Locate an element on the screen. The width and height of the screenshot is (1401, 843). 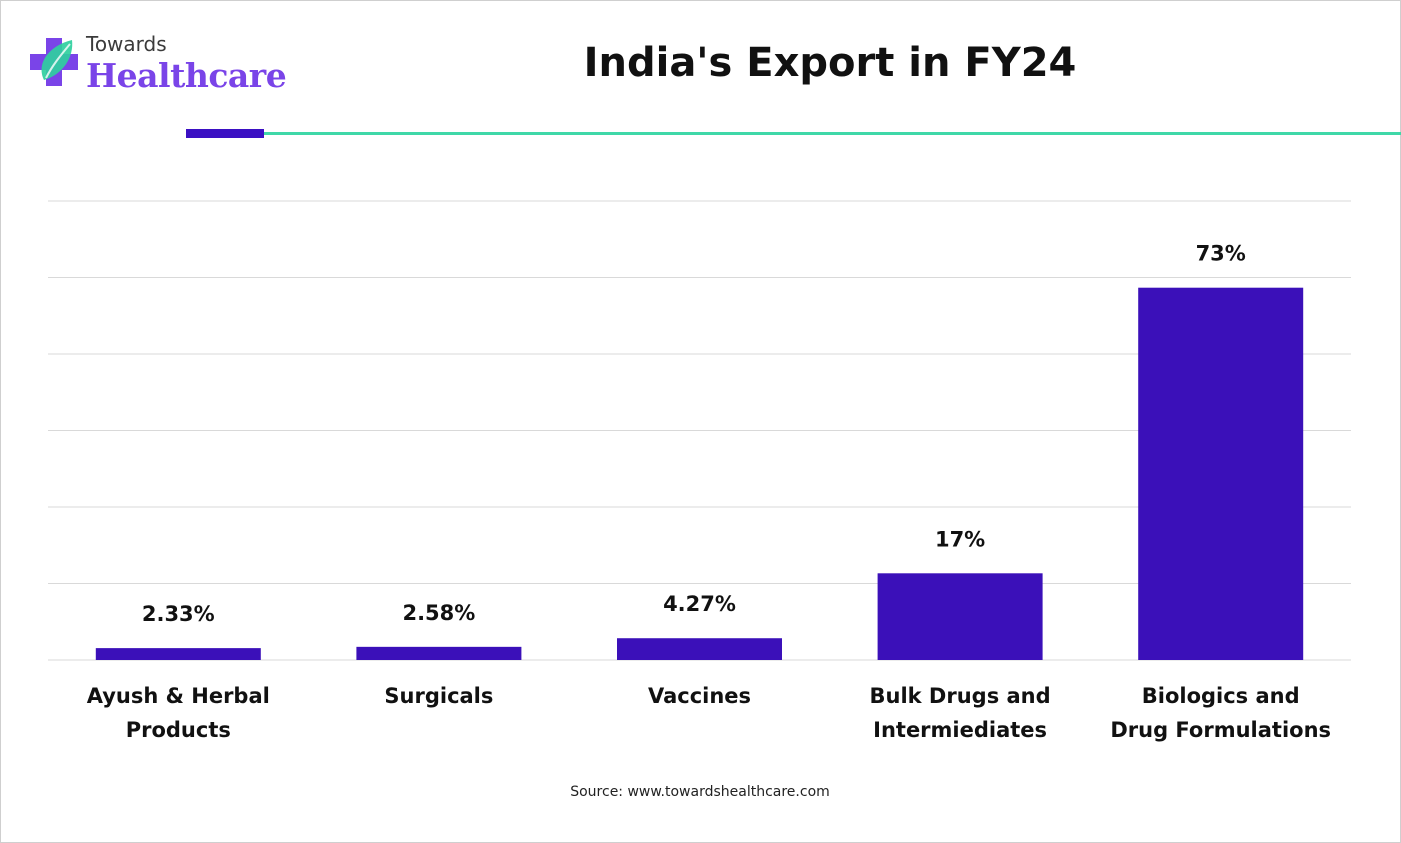
logo-text-healthcare: Healthcare is located at coordinates (186, 75).